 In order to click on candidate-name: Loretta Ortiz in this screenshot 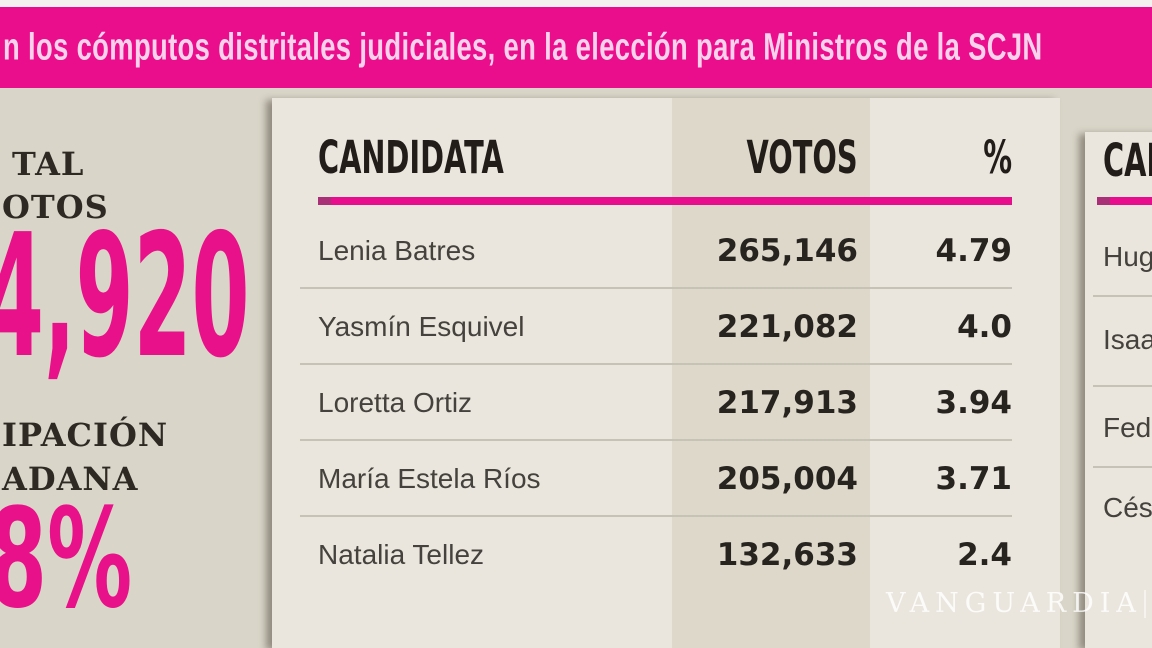, I will do `click(395, 402)`.